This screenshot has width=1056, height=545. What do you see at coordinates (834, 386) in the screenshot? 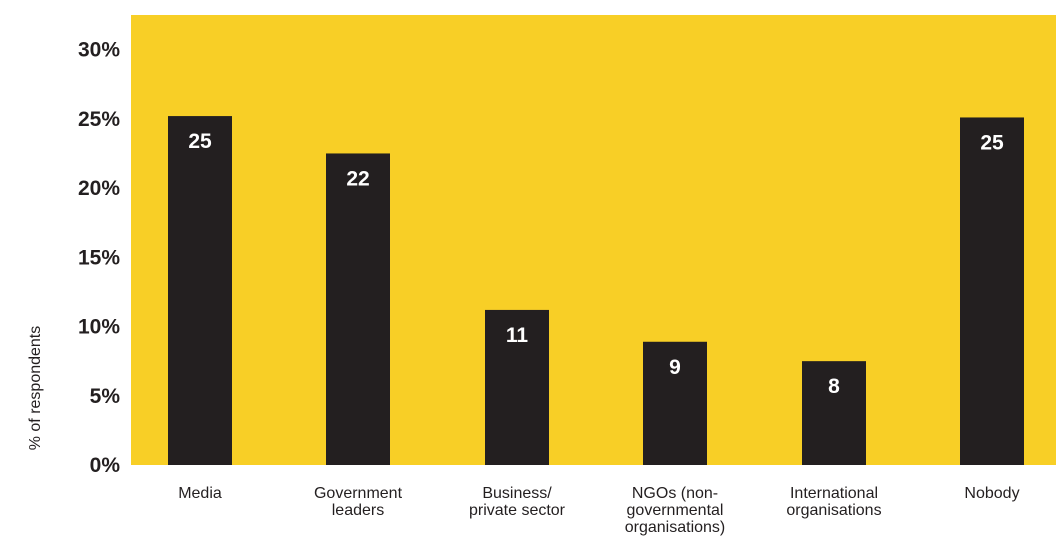
I see `bar-data-label: 8` at bounding box center [834, 386].